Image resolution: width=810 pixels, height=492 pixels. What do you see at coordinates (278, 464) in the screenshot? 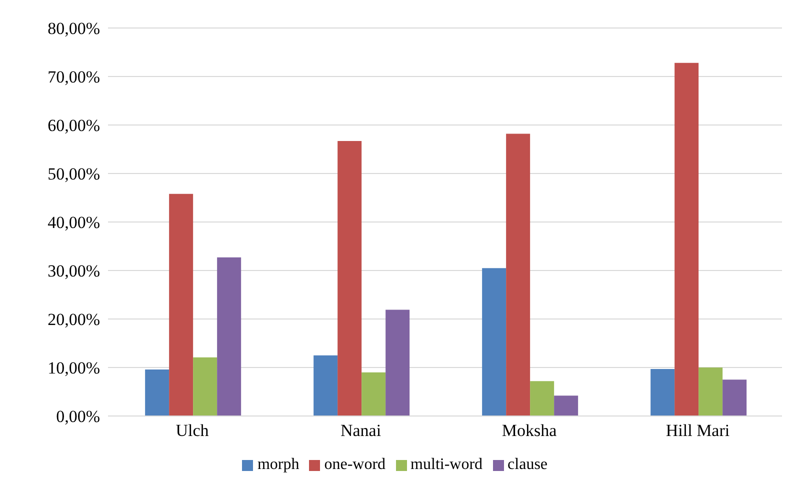
I see `legend-label: morph` at bounding box center [278, 464].